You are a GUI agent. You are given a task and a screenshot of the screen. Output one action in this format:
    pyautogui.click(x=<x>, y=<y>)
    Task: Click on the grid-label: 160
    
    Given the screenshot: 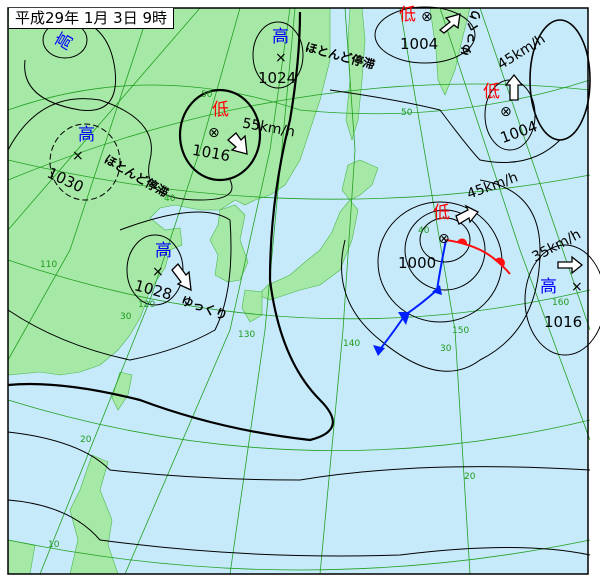 What is the action you would take?
    pyautogui.click(x=561, y=303)
    